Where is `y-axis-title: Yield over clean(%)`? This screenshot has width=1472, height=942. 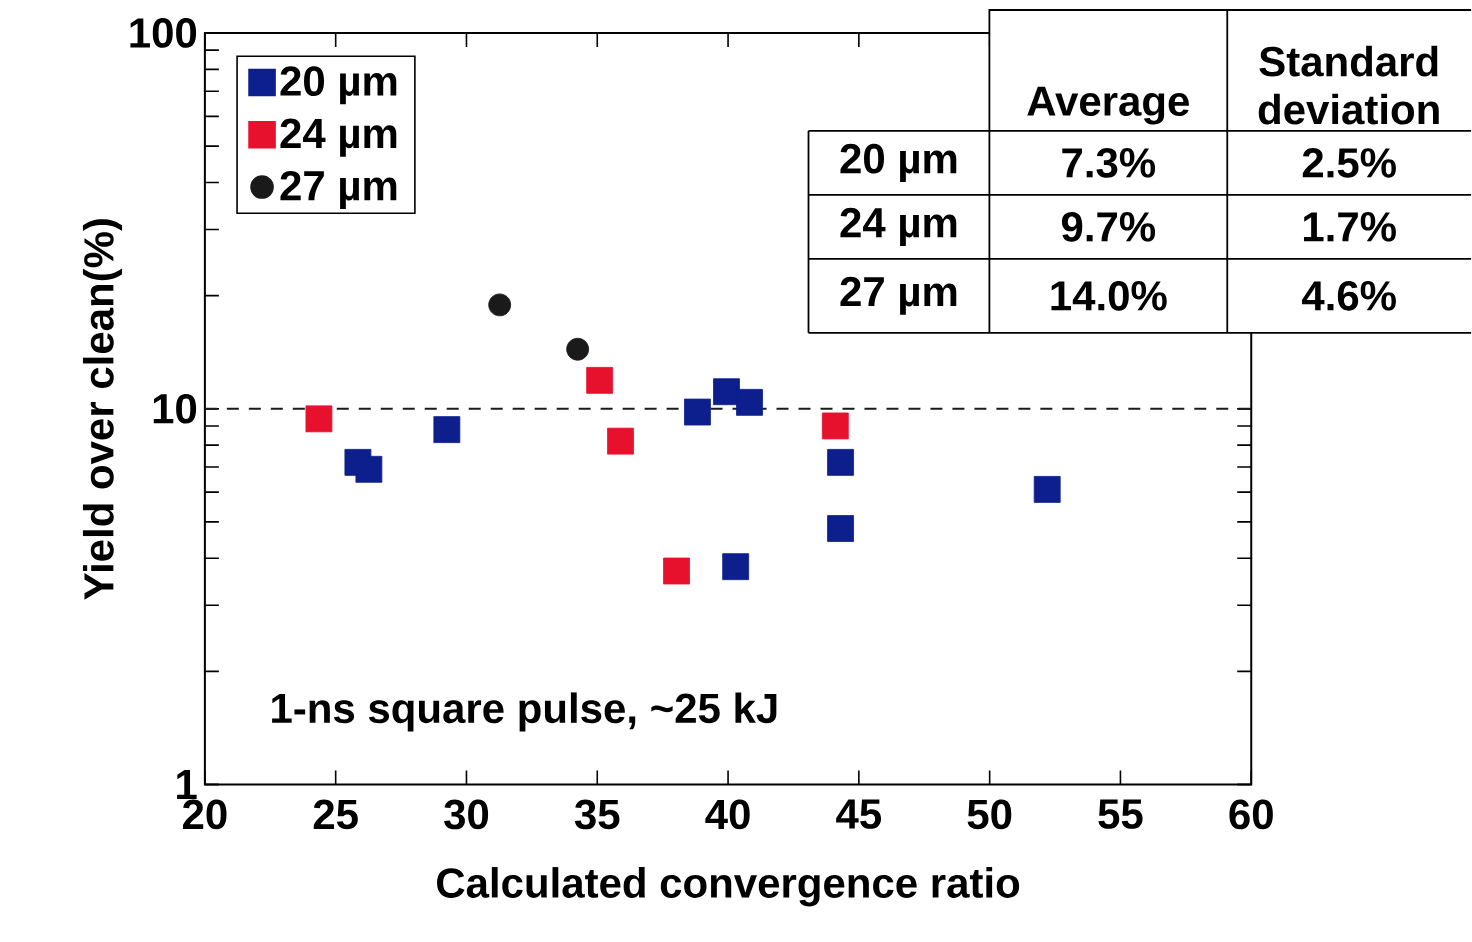 y-axis-title: Yield over clean(%) is located at coordinates (102, 409).